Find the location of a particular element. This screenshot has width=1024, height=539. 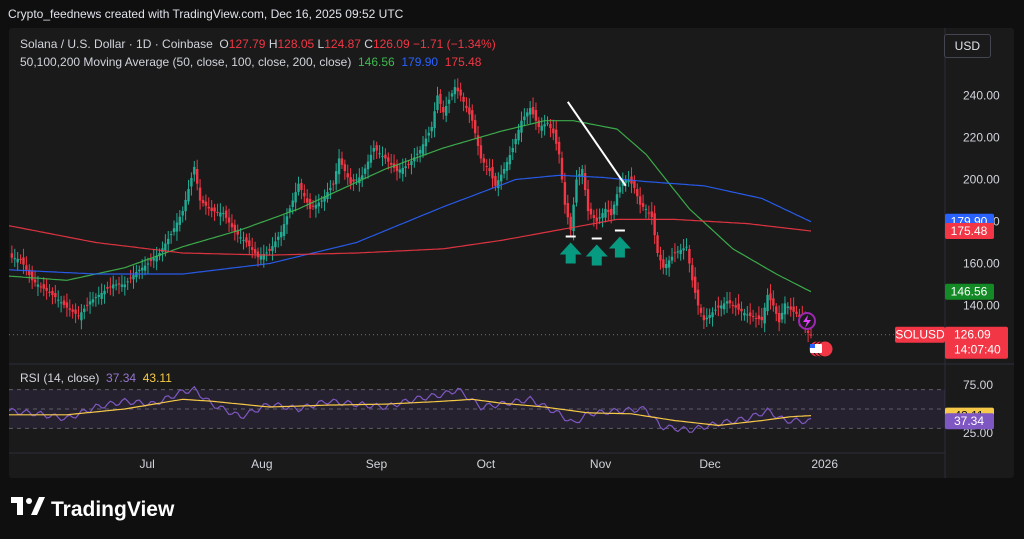

trendline is located at coordinates (596, 144).